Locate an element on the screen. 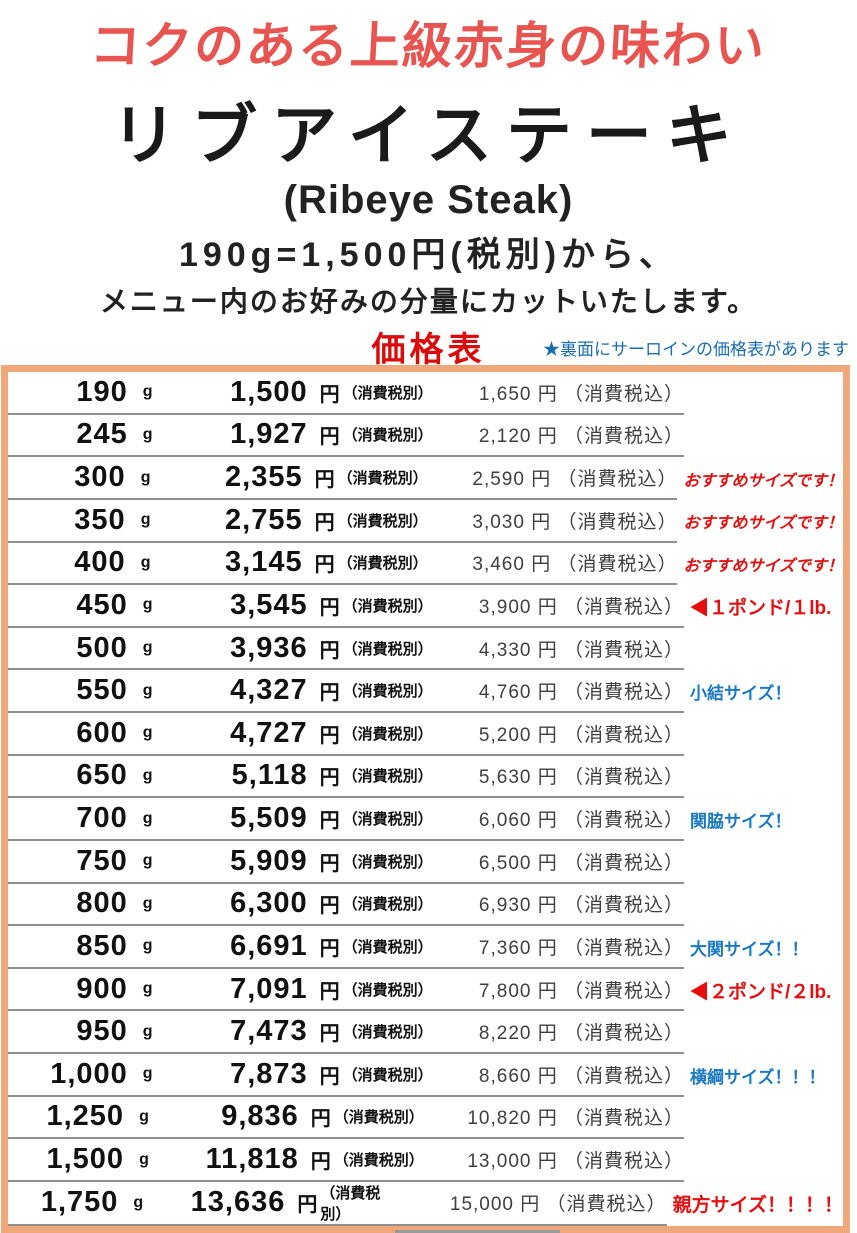 This screenshot has height=1233, width=857. weight-value: 190 is located at coordinates (102, 391).